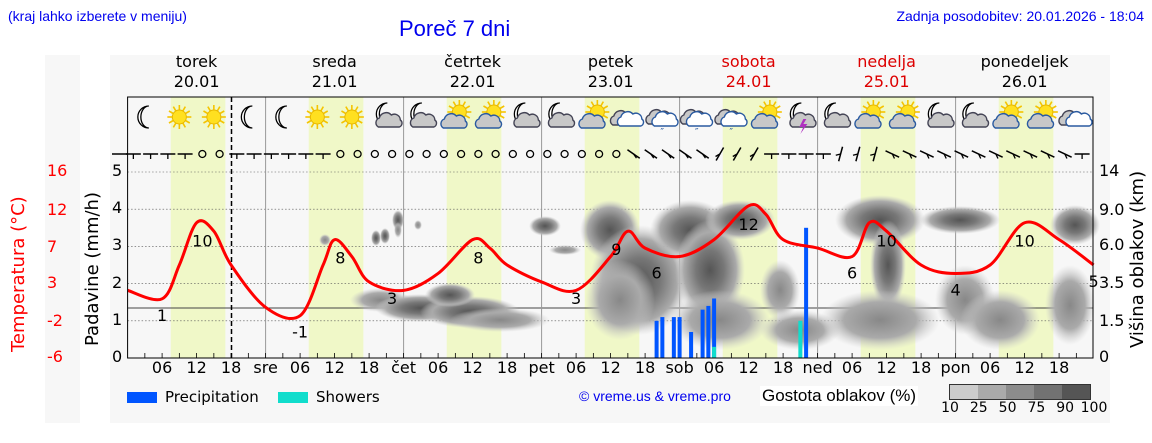  Describe the element at coordinates (955, 367) in the screenshot. I see `x-tick: pon` at that location.